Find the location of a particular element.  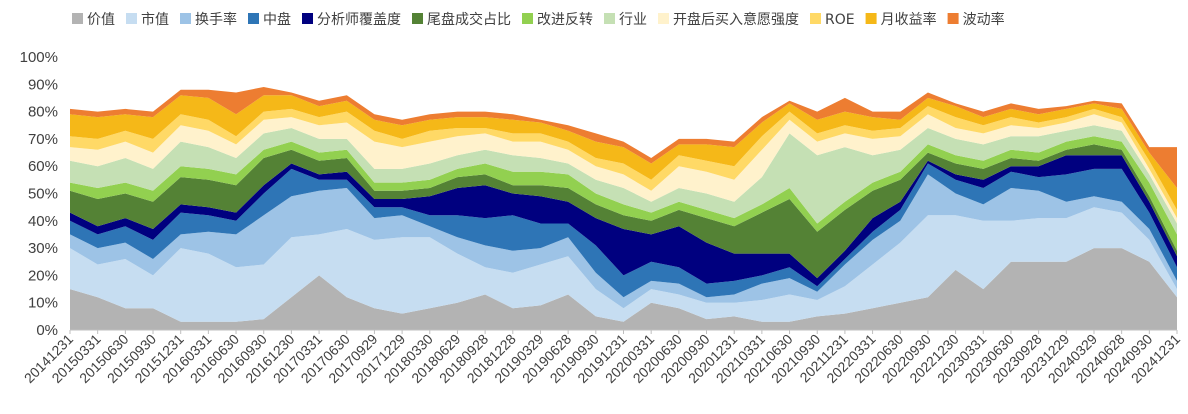

legend-label-2: 换手率 is located at coordinates (216, 19).